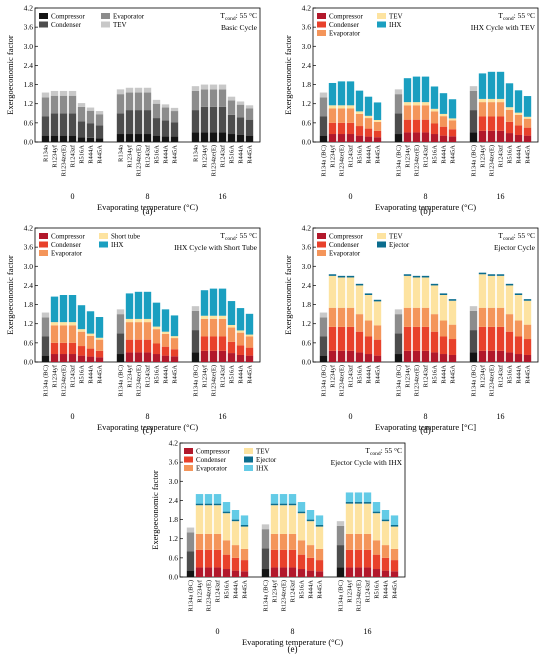 This screenshot has width=550, height=659. I want to click on legend-label: Condenser, so click(344, 25).